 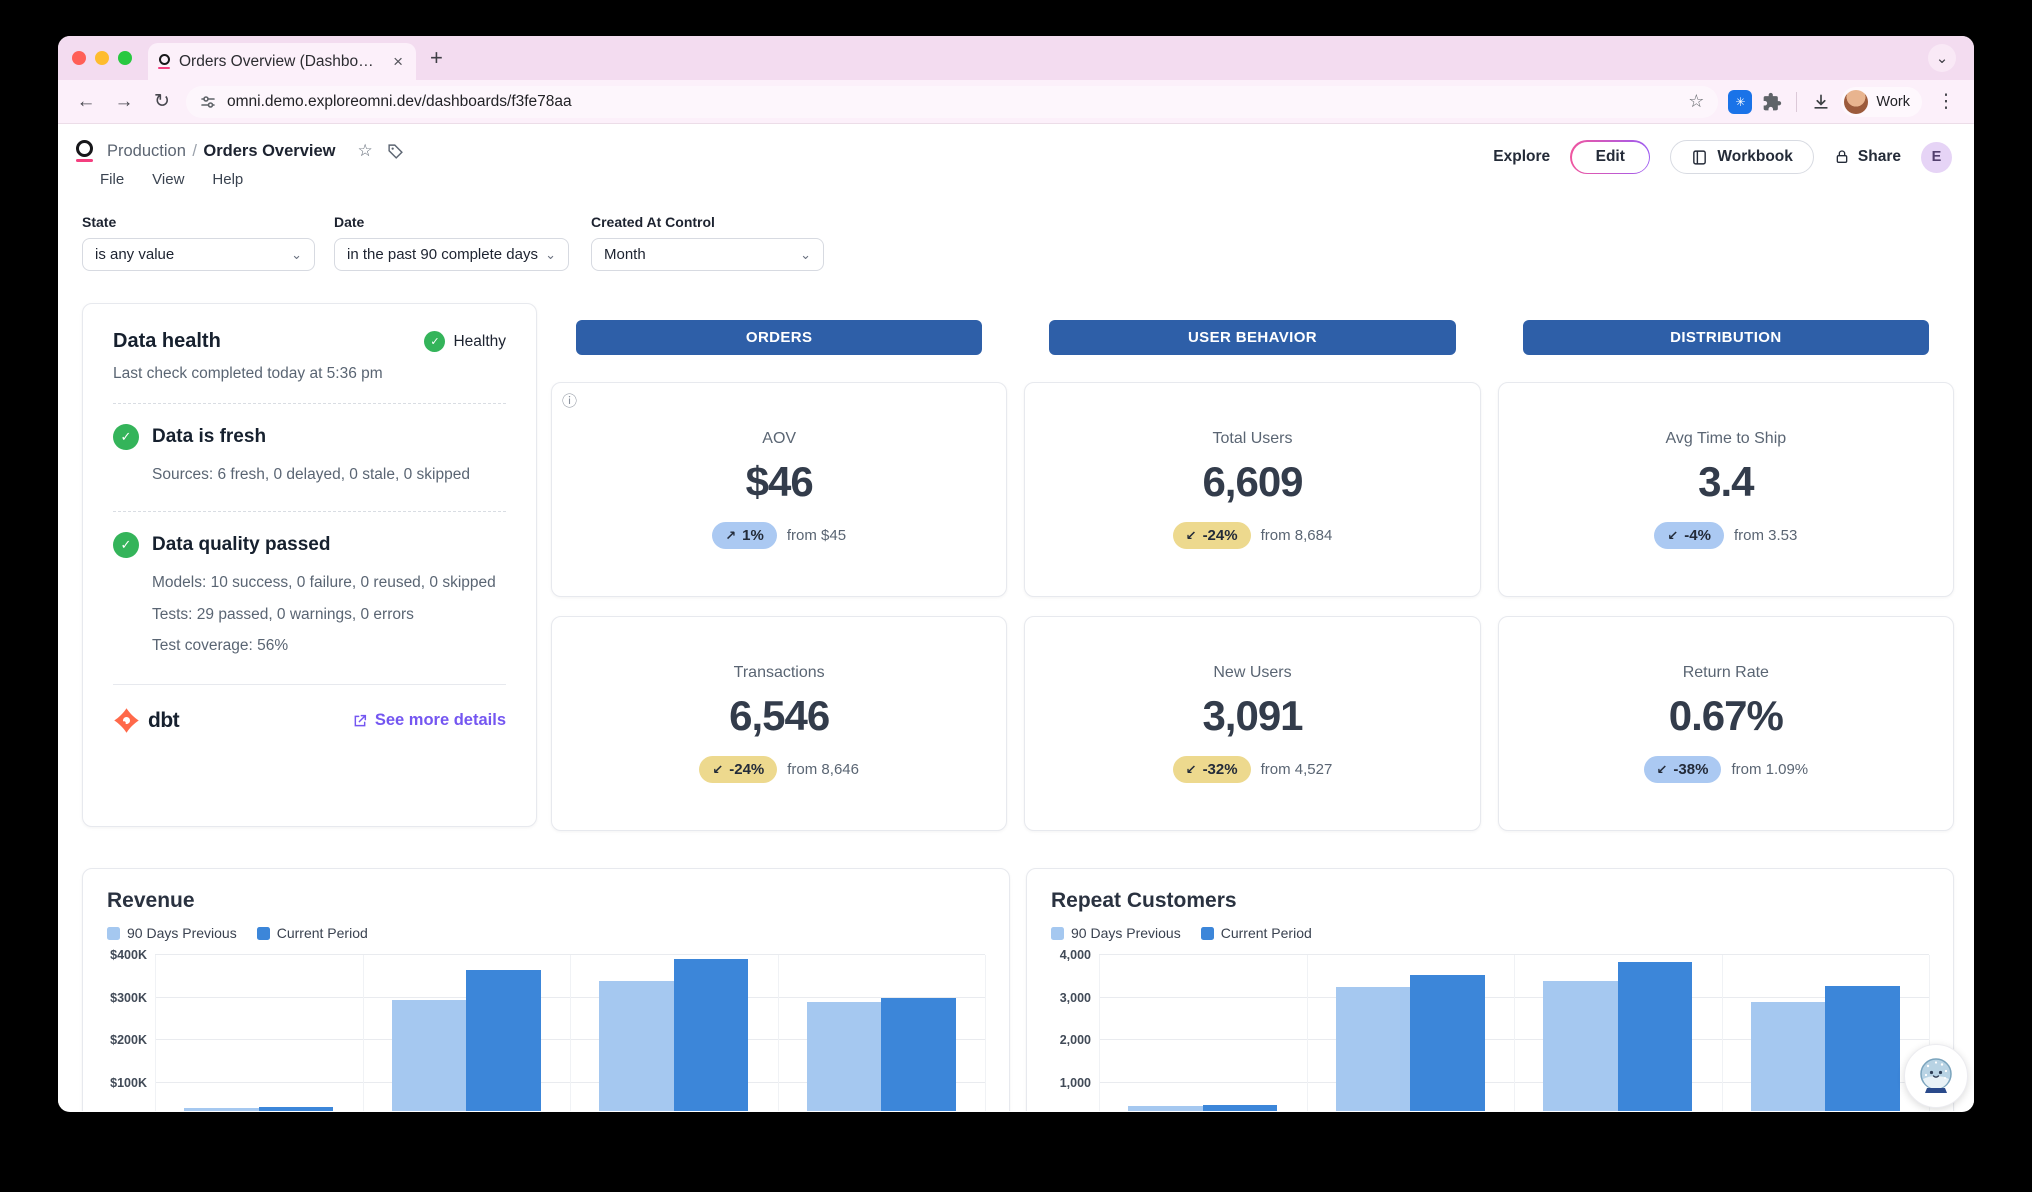 I want to click on kpi-value: $46, so click(x=779, y=481).